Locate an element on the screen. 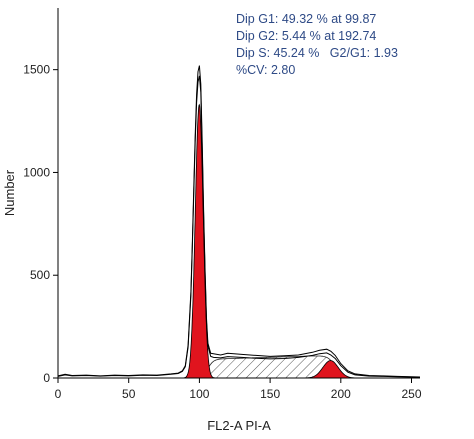 The height and width of the screenshot is (439, 474). g1-peak-area is located at coordinates (199, 241).